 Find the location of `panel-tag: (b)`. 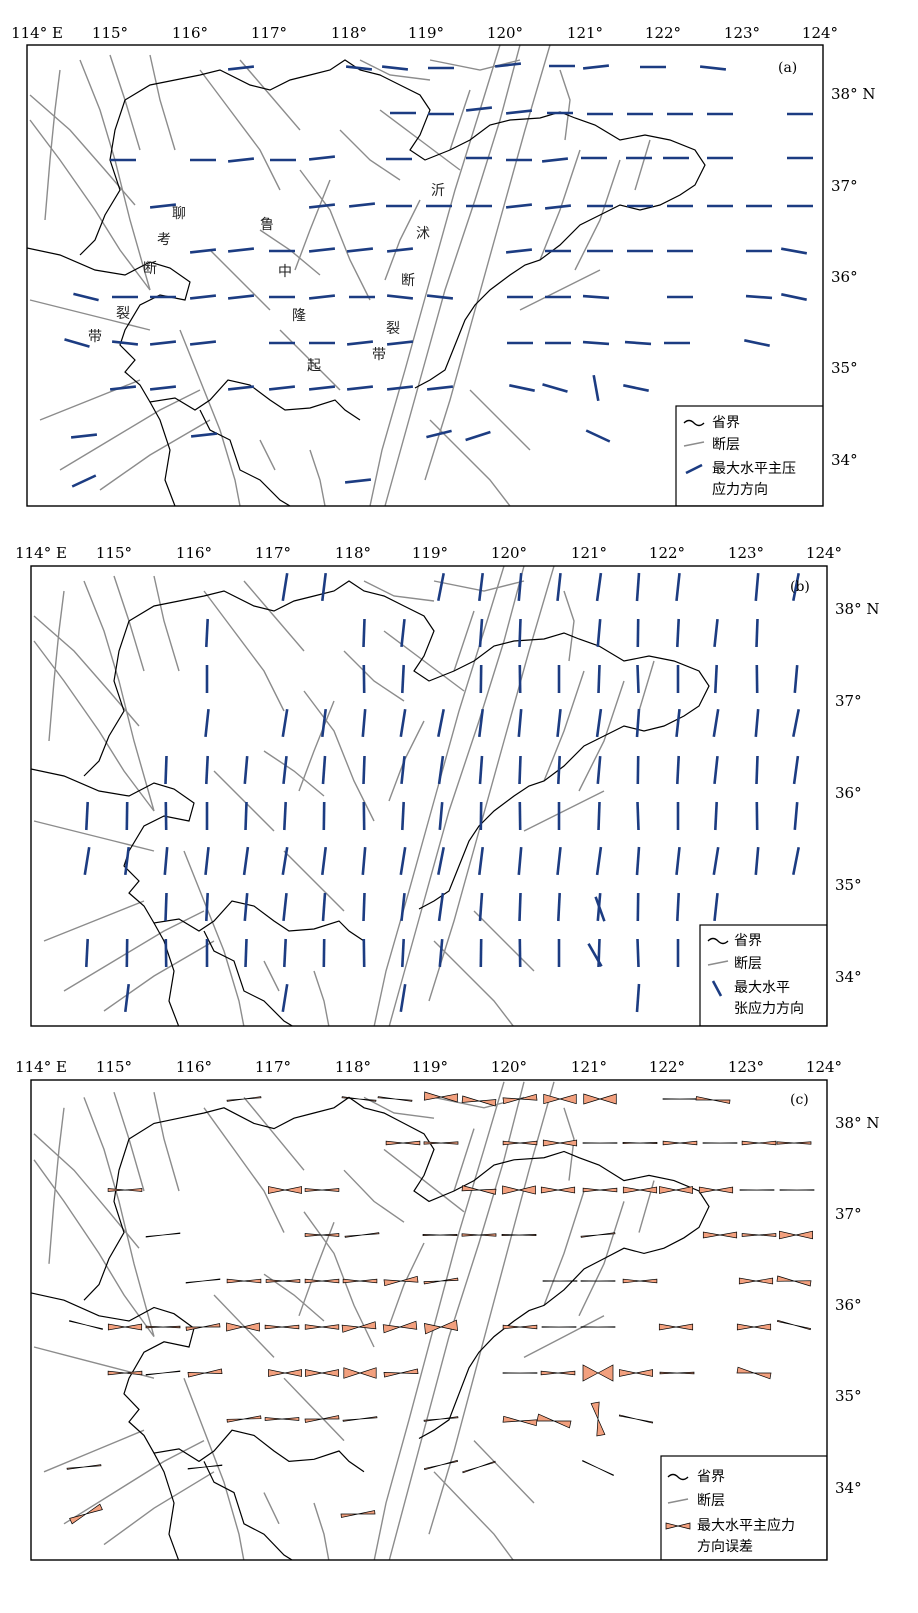

panel-tag: (b) is located at coordinates (800, 587).